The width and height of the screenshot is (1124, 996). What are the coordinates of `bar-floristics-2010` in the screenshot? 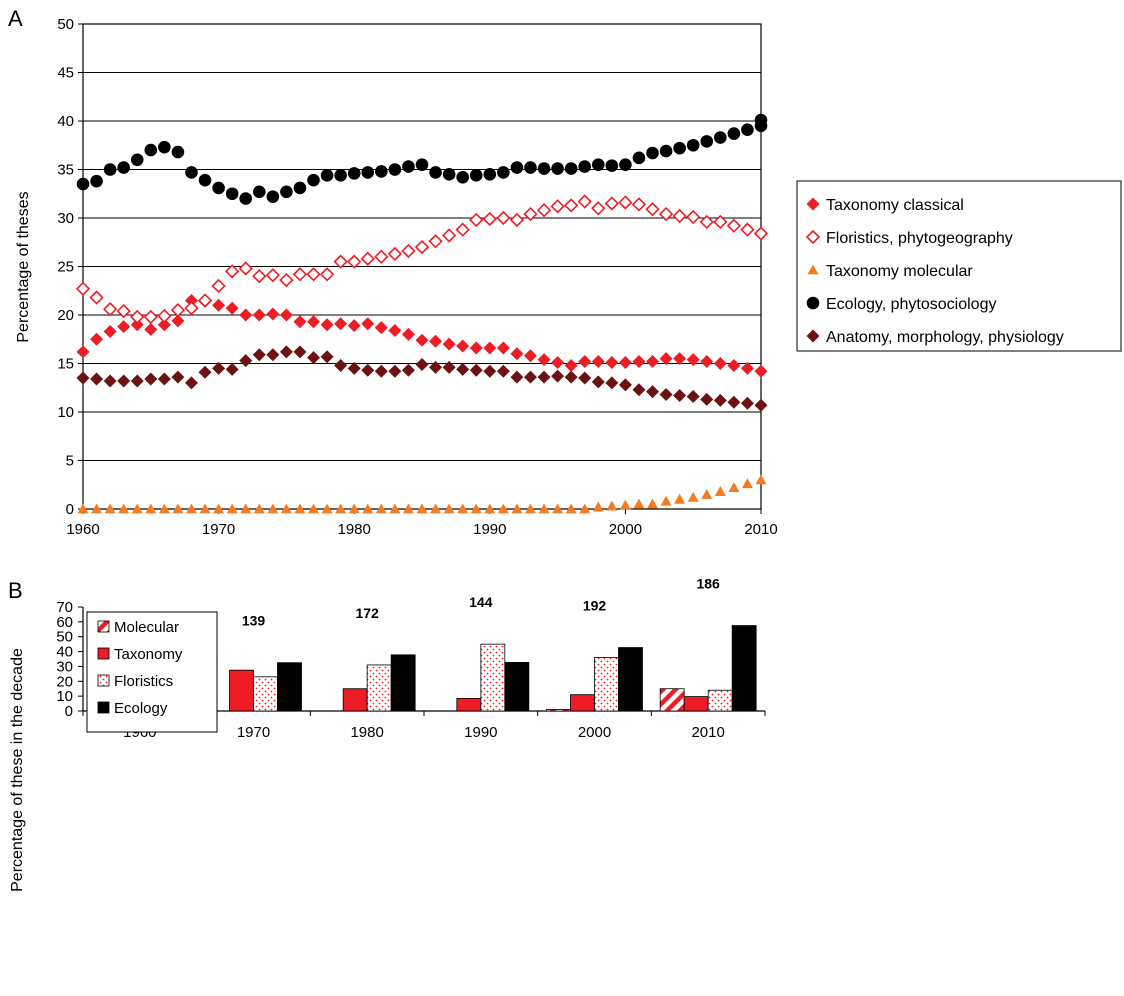 It's located at (720, 700).